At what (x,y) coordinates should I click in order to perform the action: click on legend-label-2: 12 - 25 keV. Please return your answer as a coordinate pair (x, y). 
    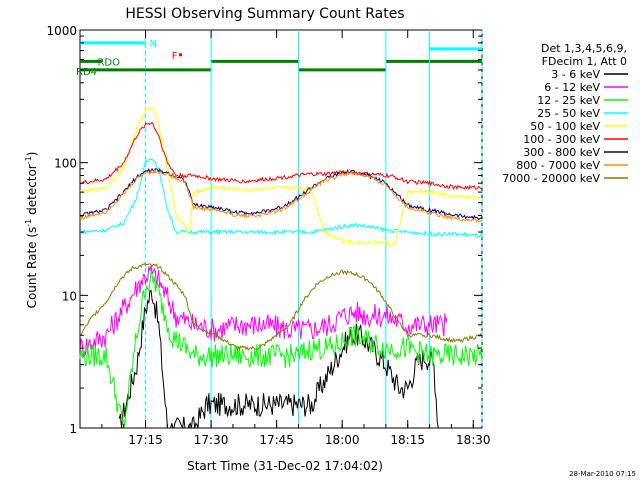
    Looking at the image, I should click on (568, 100).